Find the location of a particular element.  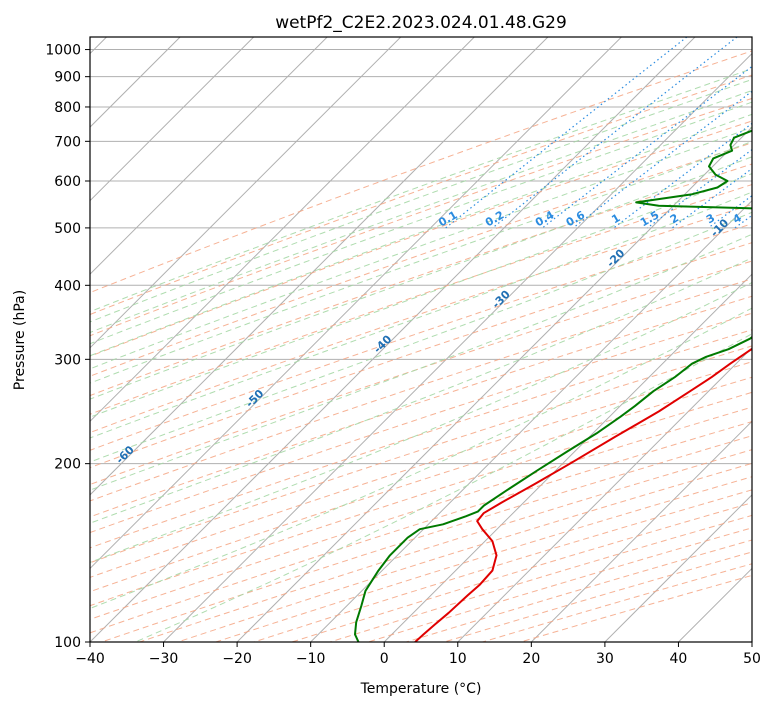

x-tick-label: 0 is located at coordinates (384, 659).